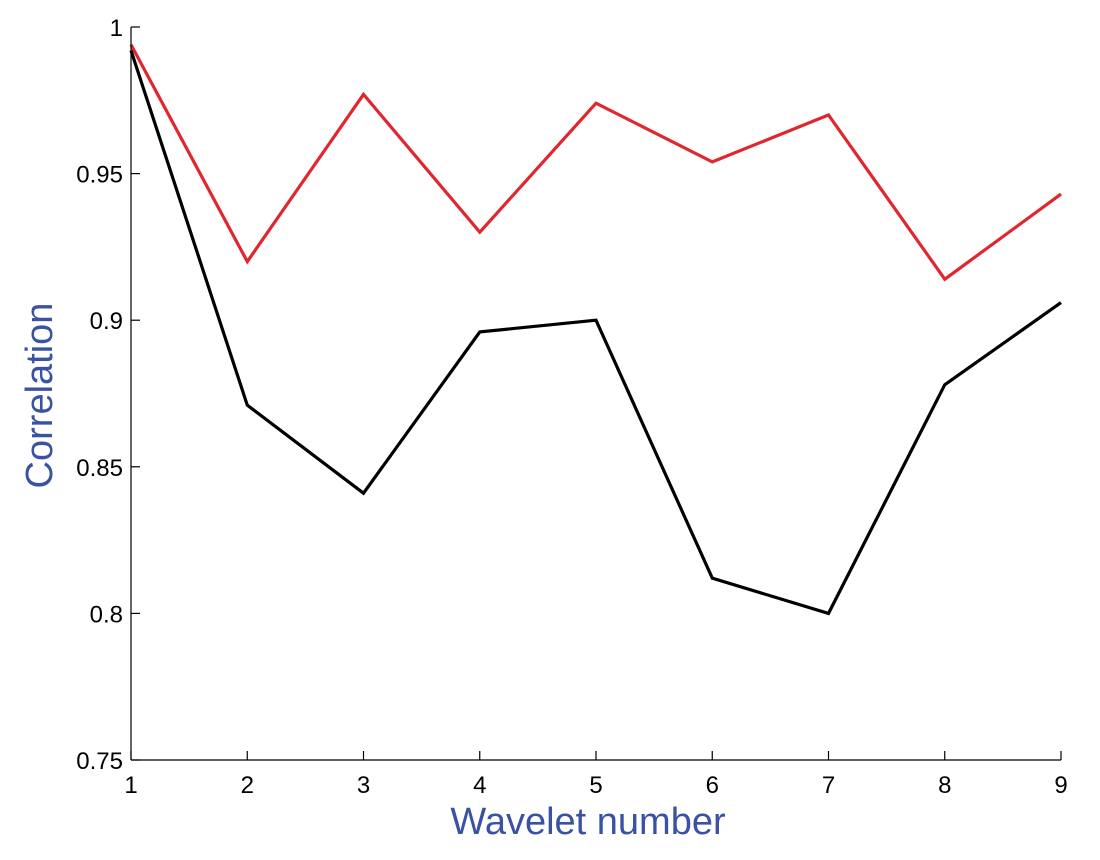 This screenshot has height=860, width=1100. Describe the element at coordinates (1060, 785) in the screenshot. I see `x-tick-label: 9` at that location.